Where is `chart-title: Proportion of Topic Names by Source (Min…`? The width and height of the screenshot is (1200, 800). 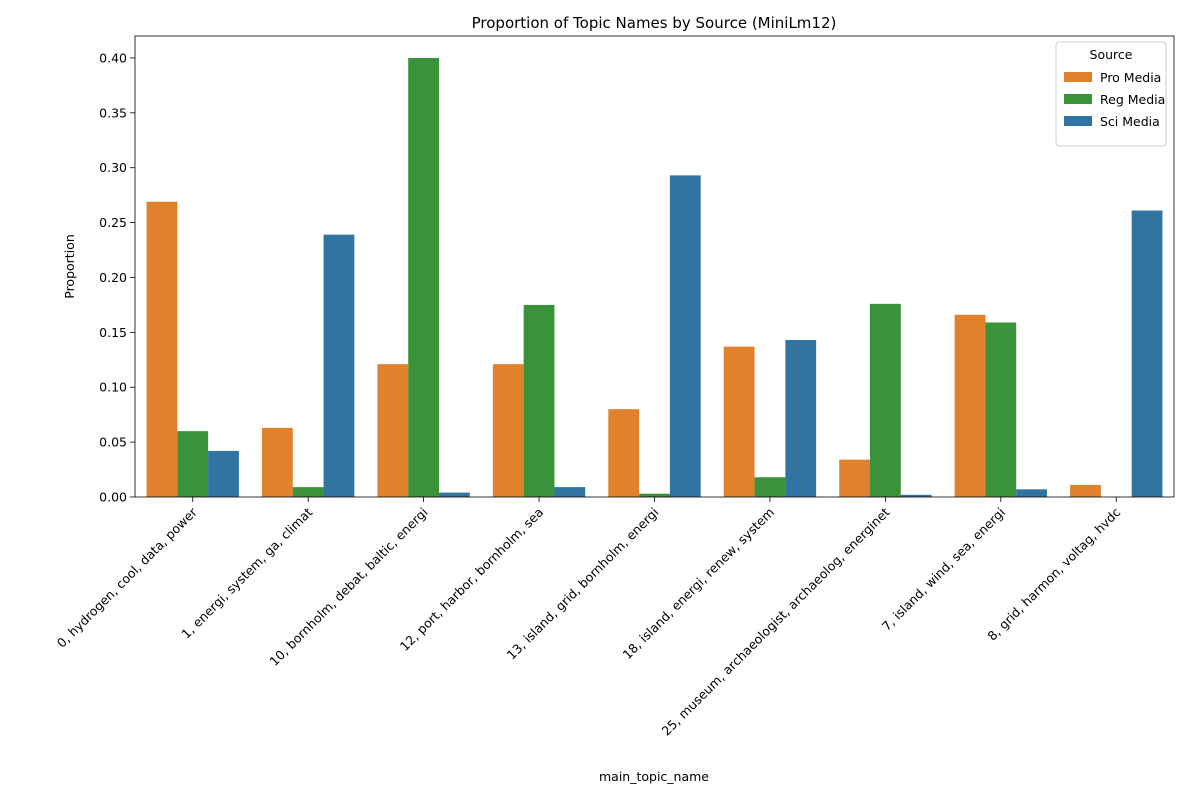 chart-title: Proportion of Topic Names by Source (Min… is located at coordinates (654, 23).